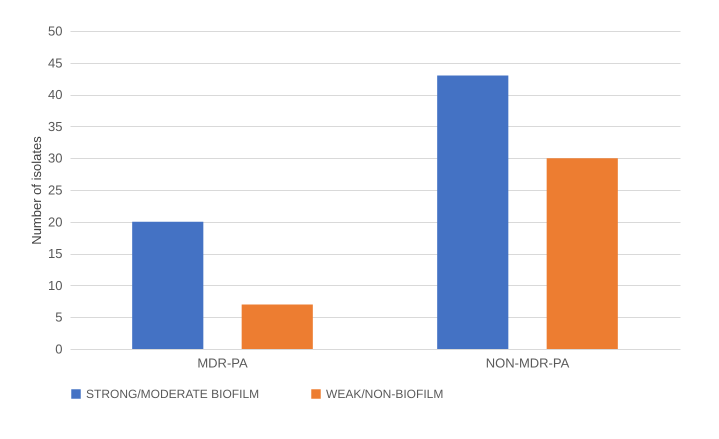  Describe the element at coordinates (55, 31) in the screenshot. I see `y-tick-label: 50` at that location.